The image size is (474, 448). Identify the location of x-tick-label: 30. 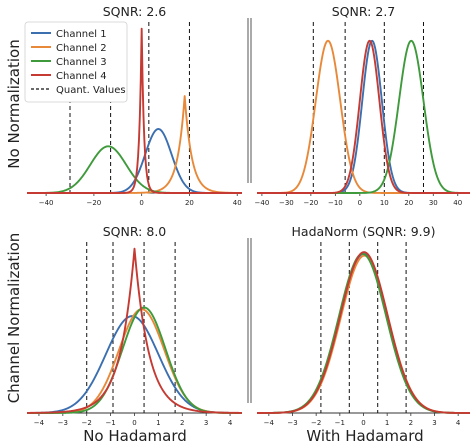
(433, 203).